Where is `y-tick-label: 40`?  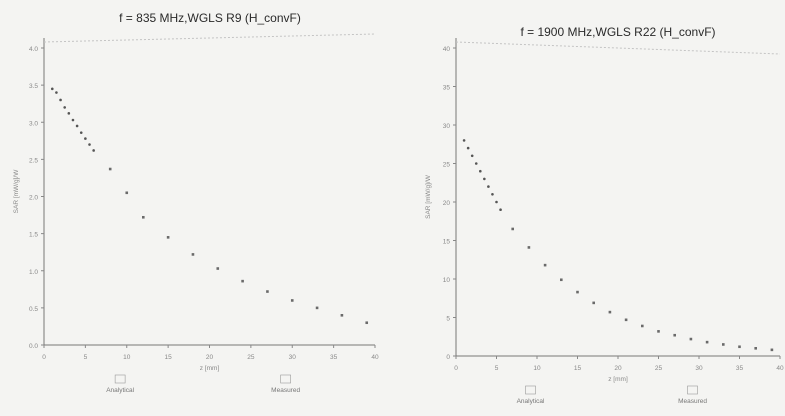
y-tick-label: 40 is located at coordinates (447, 49).